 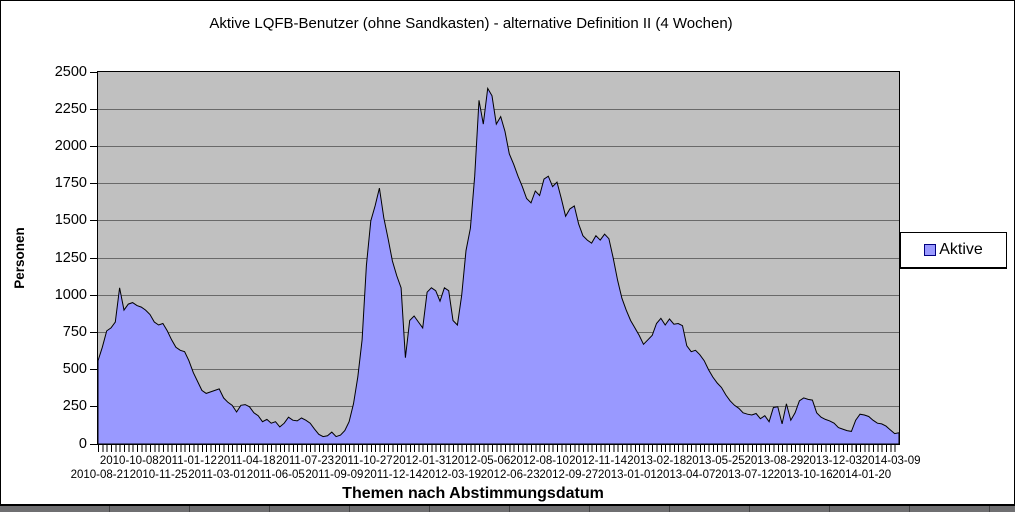 What do you see at coordinates (473, 493) in the screenshot?
I see `x-axis-title: Themen nach Abstimmungsdatum` at bounding box center [473, 493].